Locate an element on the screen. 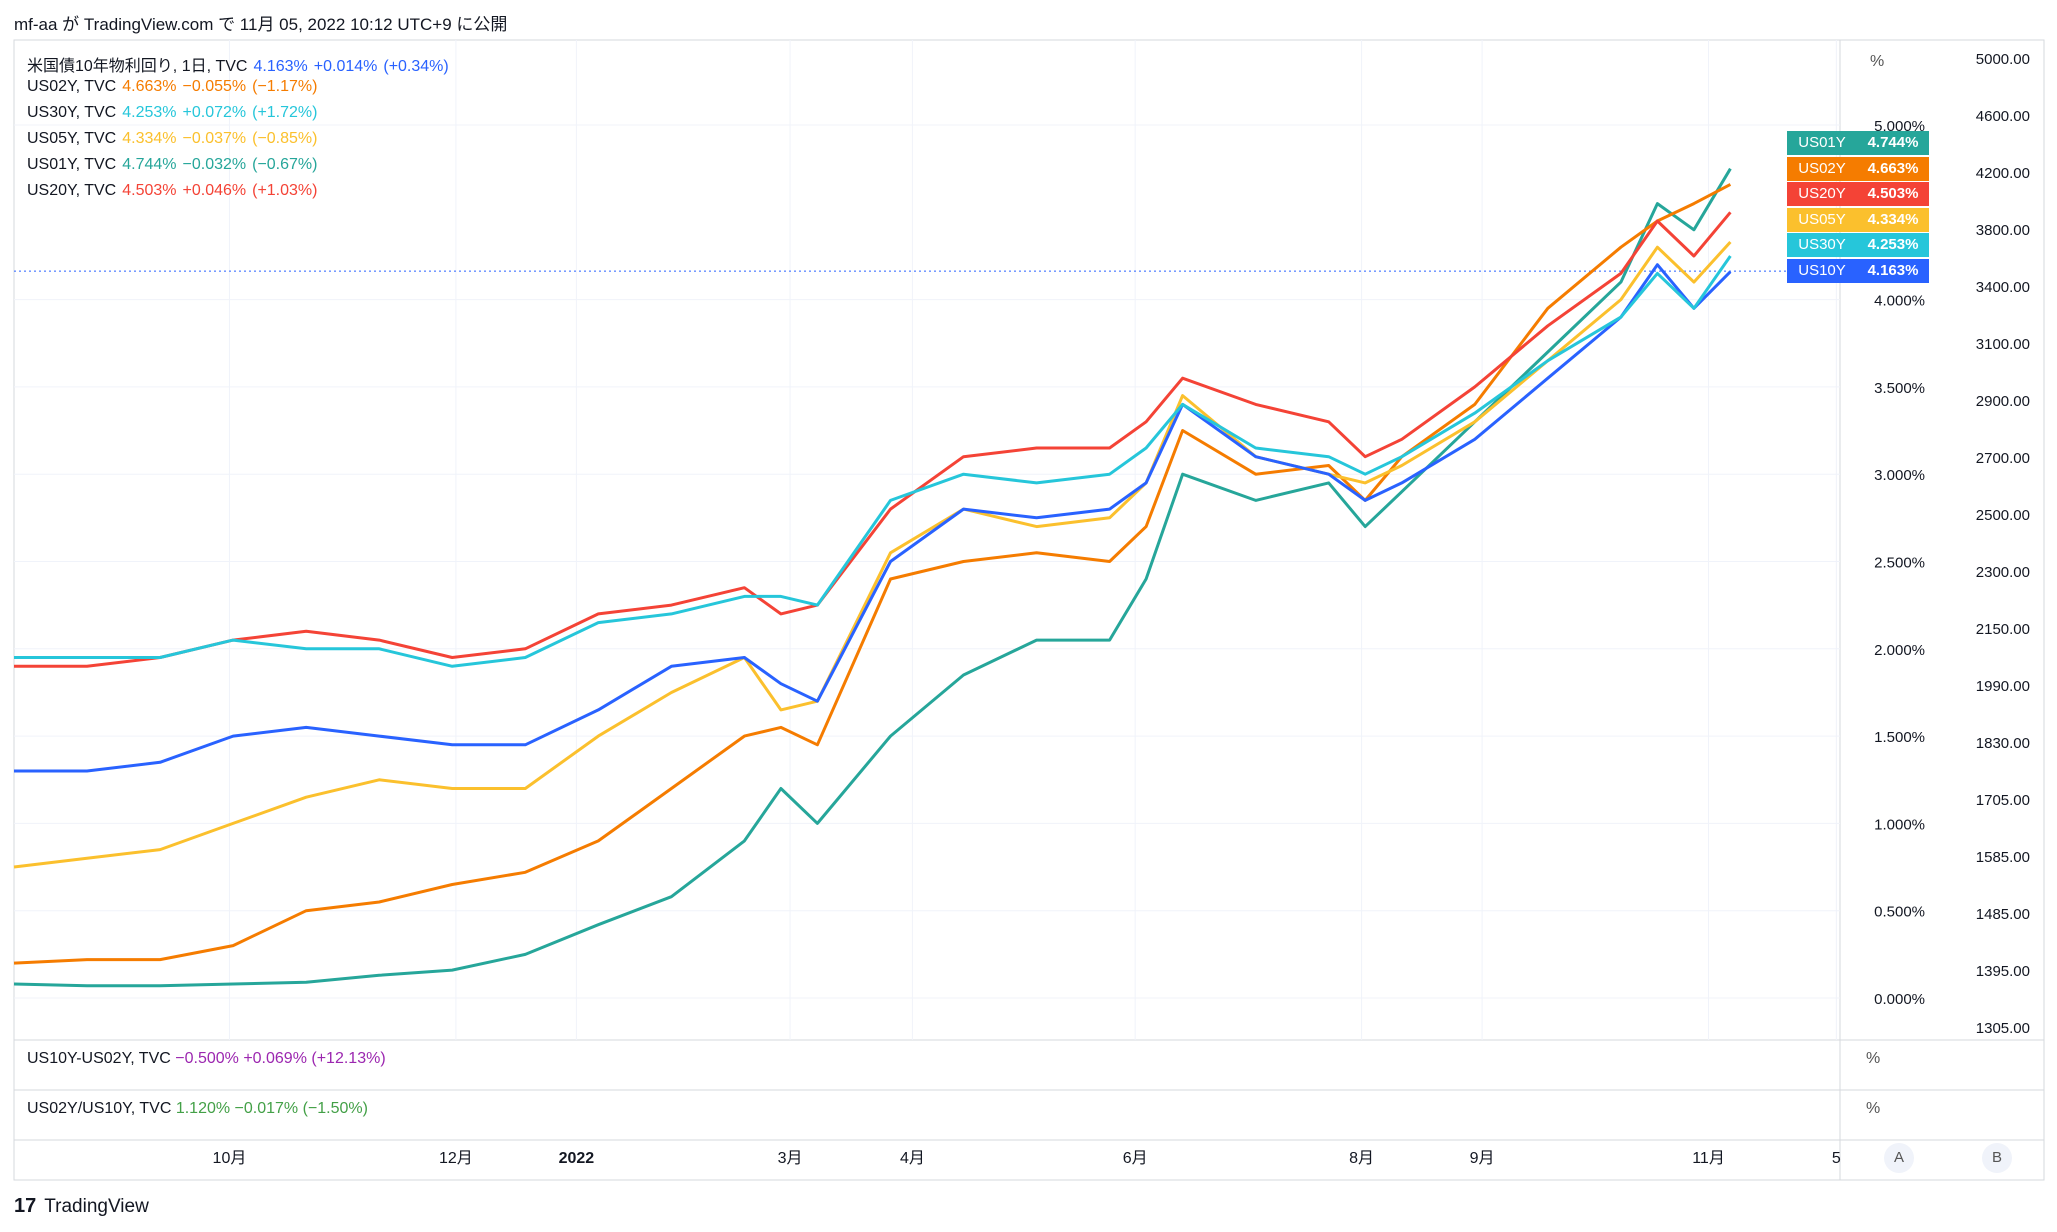  y-tick-label: 1.500% is located at coordinates (1899, 737).